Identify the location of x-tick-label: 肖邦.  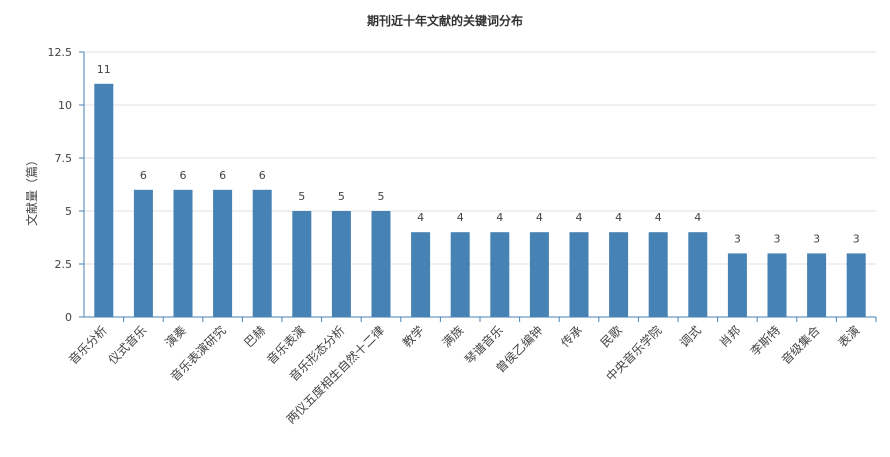
(730, 336).